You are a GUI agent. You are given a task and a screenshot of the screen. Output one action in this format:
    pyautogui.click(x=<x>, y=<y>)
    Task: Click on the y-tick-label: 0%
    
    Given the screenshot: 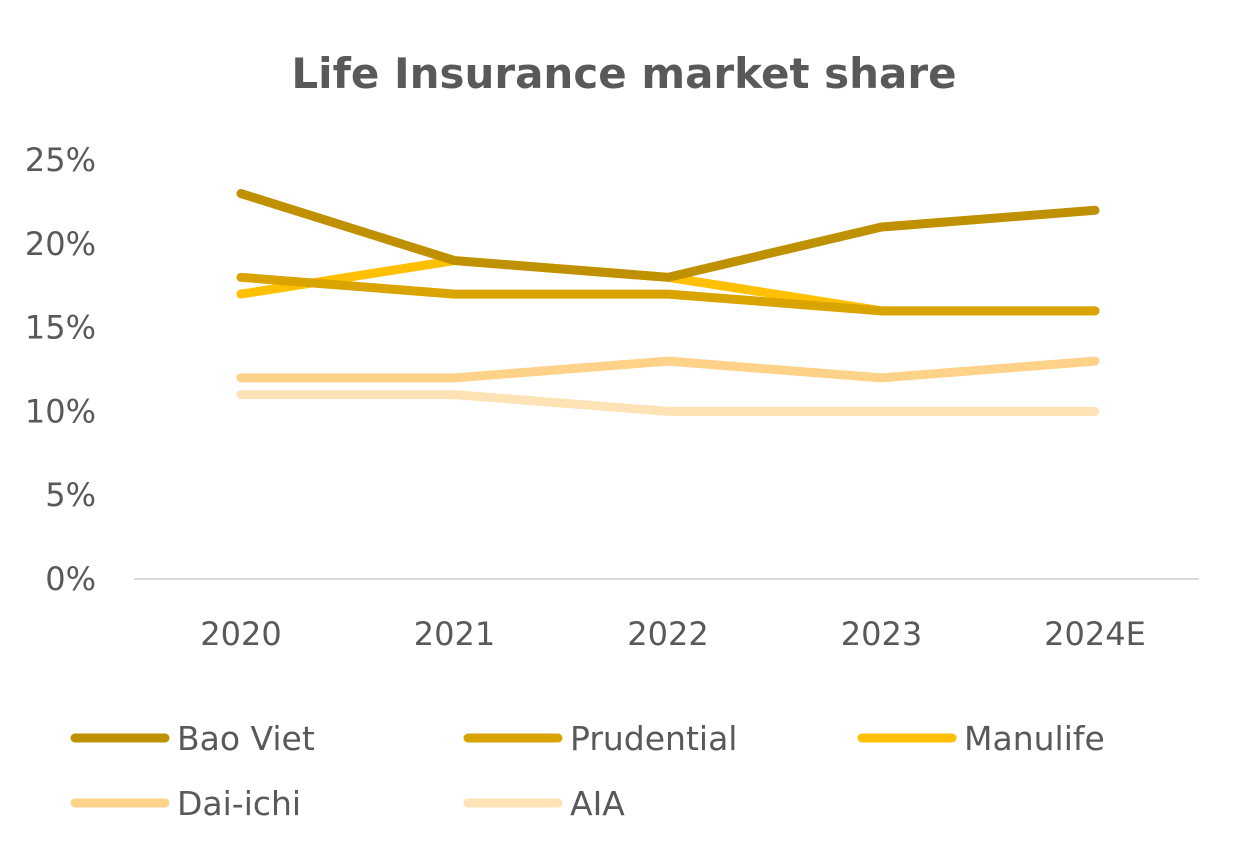 What is the action you would take?
    pyautogui.click(x=70, y=579)
    